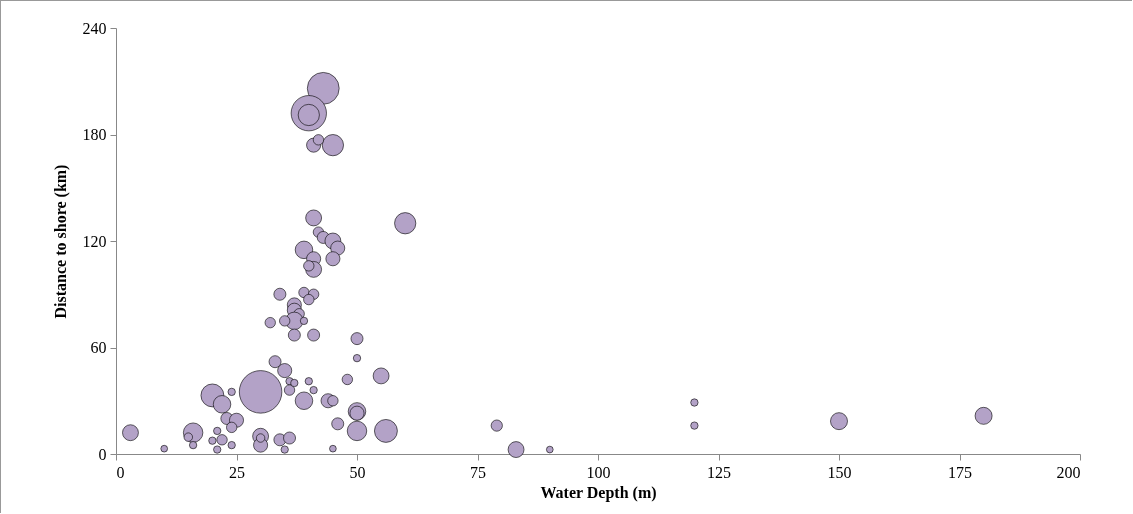 Image resolution: width=1133 pixels, height=514 pixels. Describe the element at coordinates (960, 472) in the screenshot. I see `x-tick-label: 175` at that location.